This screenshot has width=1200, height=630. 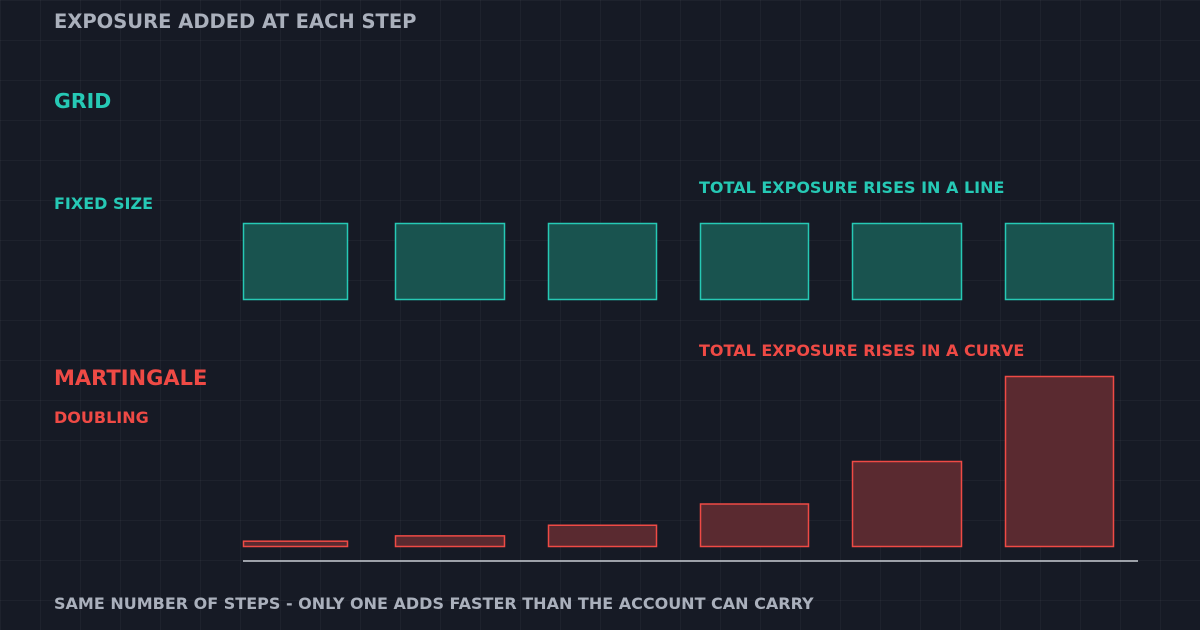 I want to click on diagram-title: EXPOSURE ADDED AT EACH STEP, so click(x=235, y=21).